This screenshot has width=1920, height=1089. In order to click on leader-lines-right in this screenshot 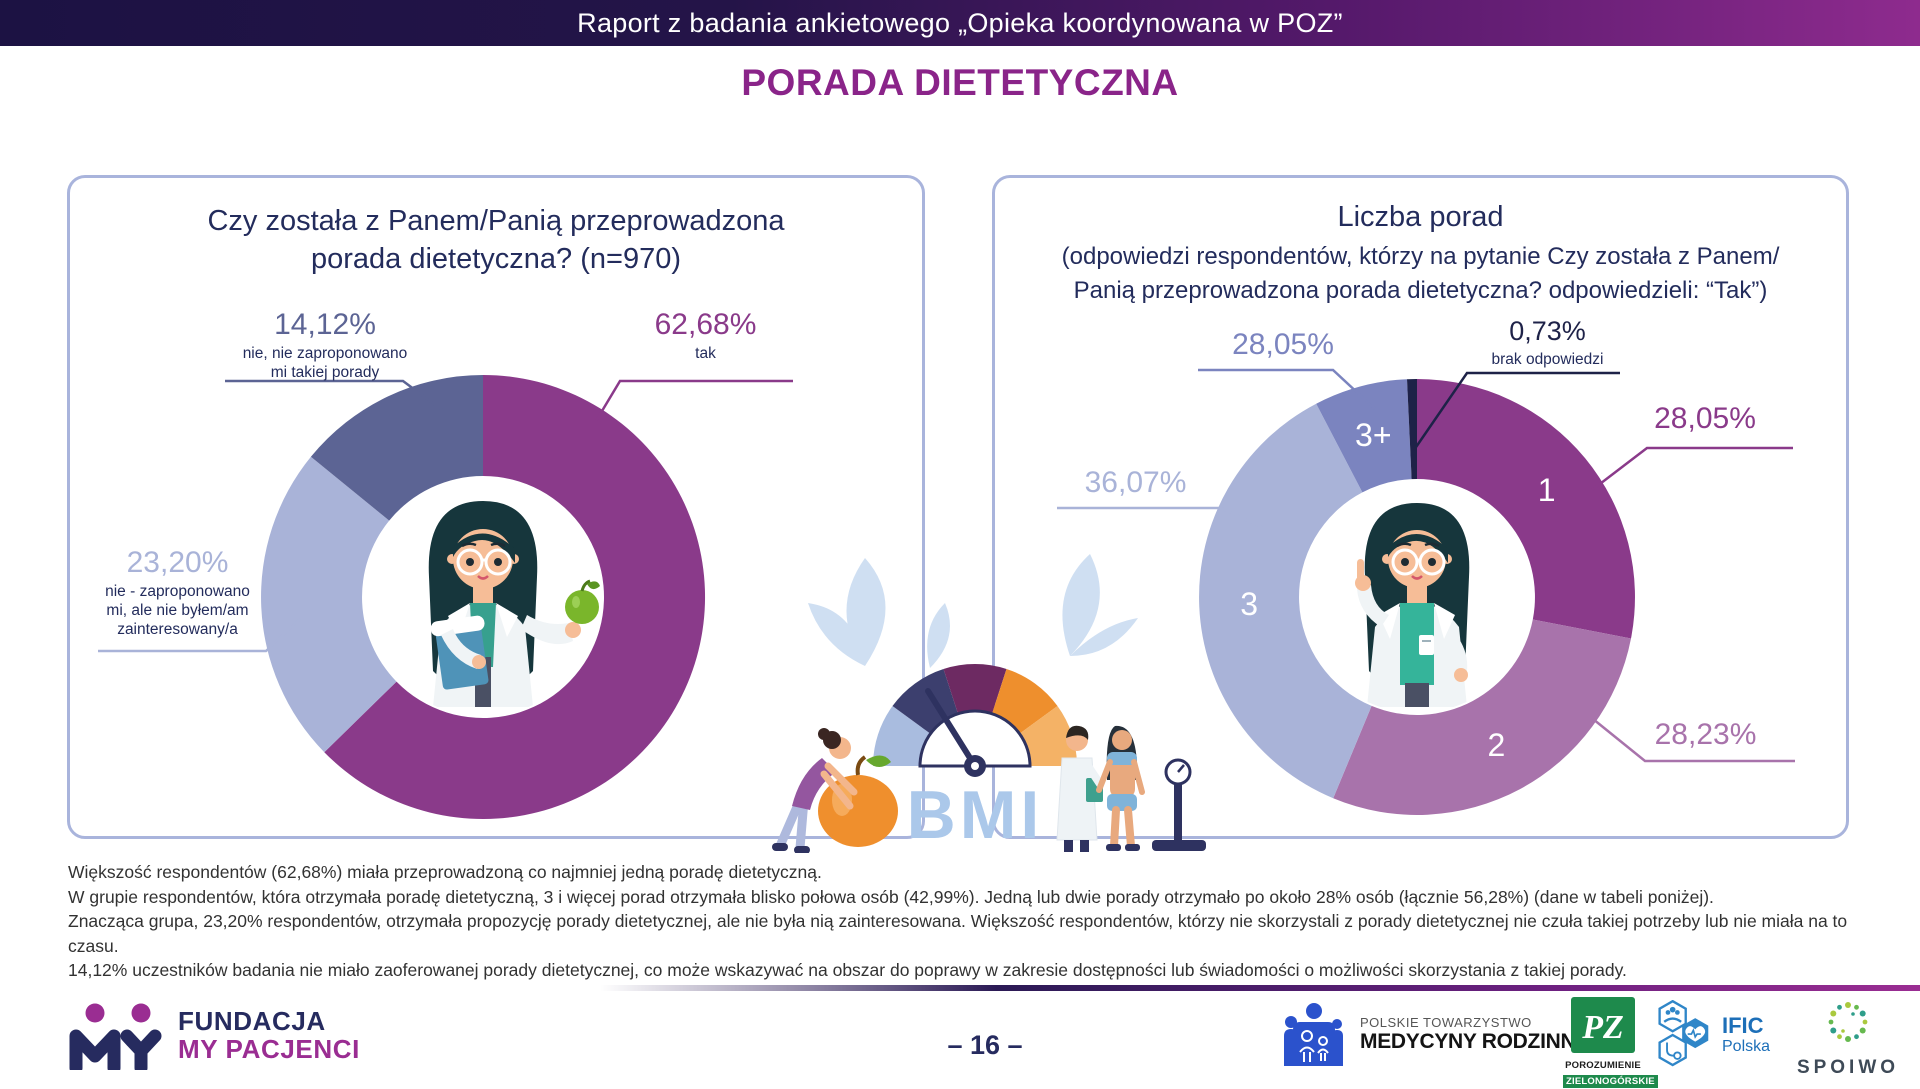, I will do `click(1426, 565)`.